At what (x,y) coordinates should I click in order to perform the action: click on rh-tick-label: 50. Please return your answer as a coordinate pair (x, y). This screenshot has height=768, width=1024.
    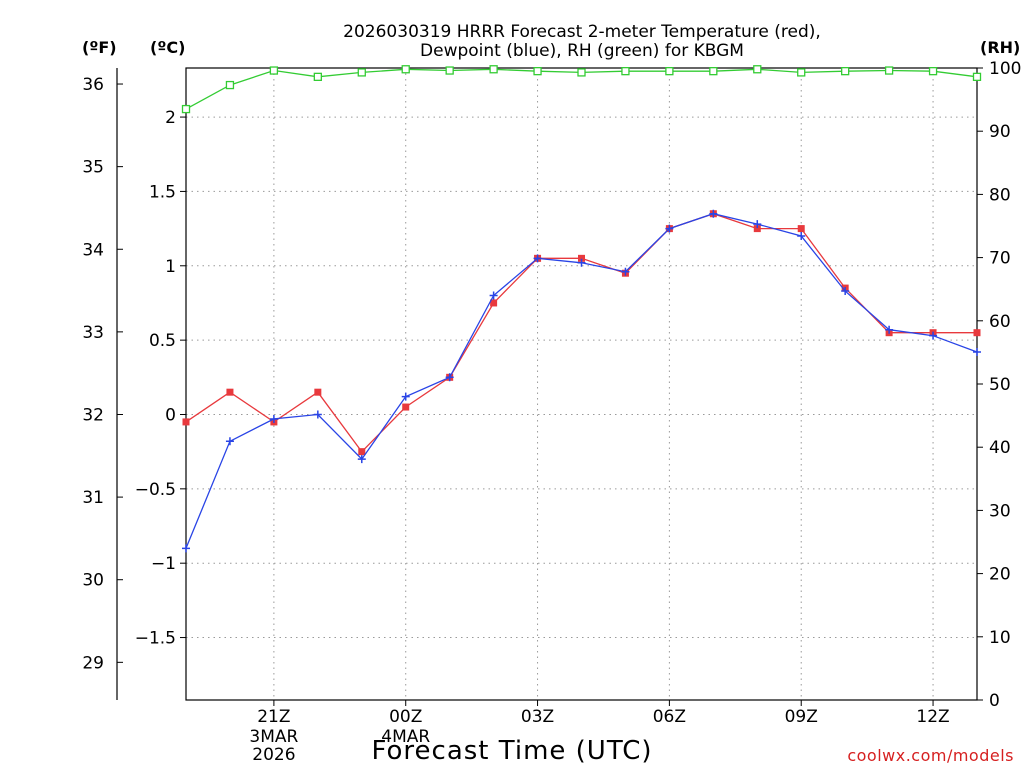
    Looking at the image, I should click on (1000, 385).